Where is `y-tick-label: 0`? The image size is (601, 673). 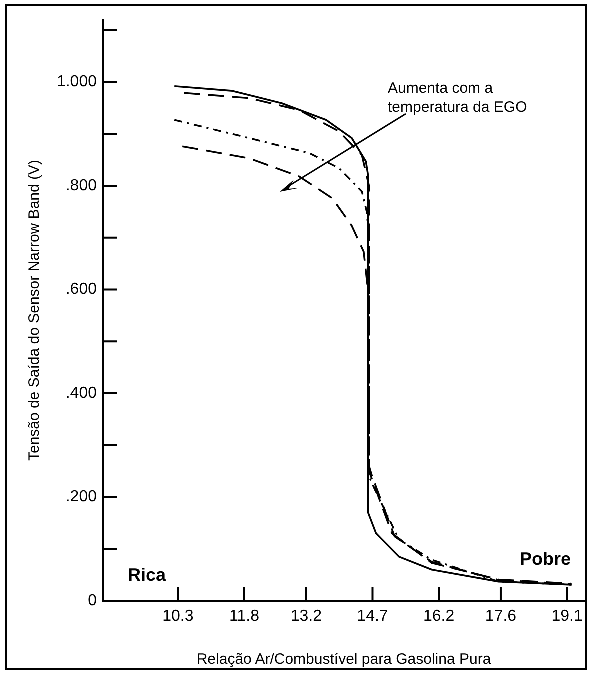 y-tick-label: 0 is located at coordinates (93, 601).